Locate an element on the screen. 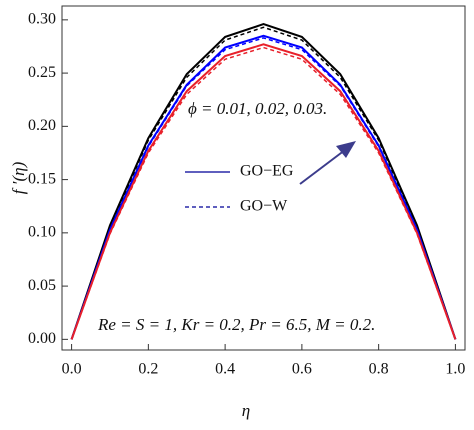 The image size is (474, 430). y-axis-label: f ′(η) is located at coordinates (18, 177).